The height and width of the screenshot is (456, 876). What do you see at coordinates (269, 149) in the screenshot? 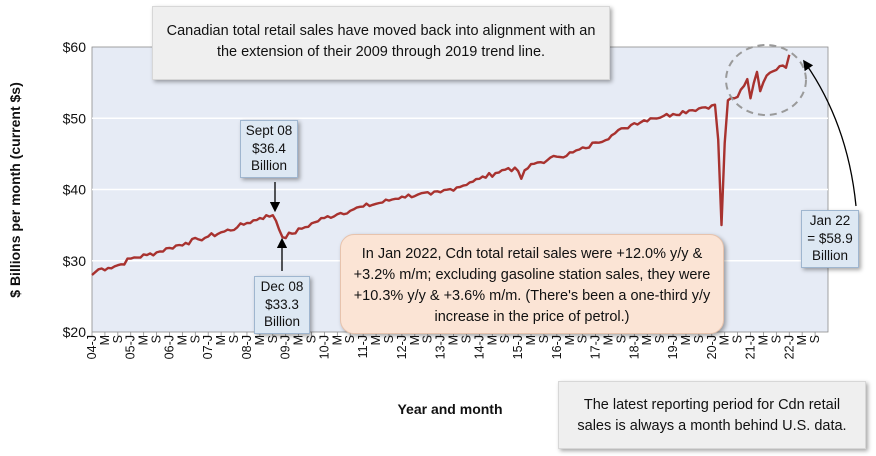
I see `sept08-callout: Sept 08 $36.4 Billion` at bounding box center [269, 149].